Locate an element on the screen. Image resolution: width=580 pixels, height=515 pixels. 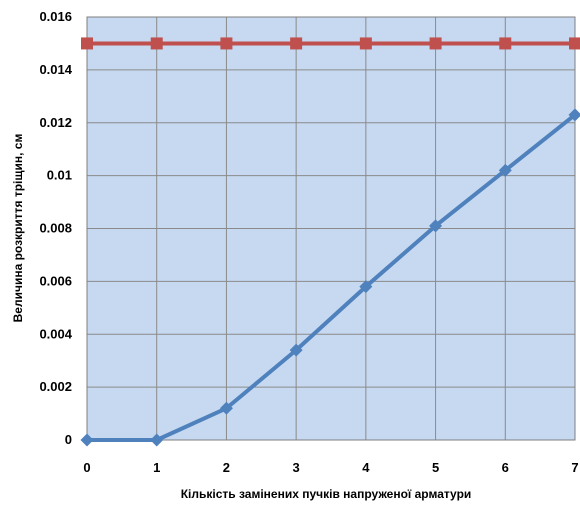
x-tick-label: 1 is located at coordinates (156, 467).